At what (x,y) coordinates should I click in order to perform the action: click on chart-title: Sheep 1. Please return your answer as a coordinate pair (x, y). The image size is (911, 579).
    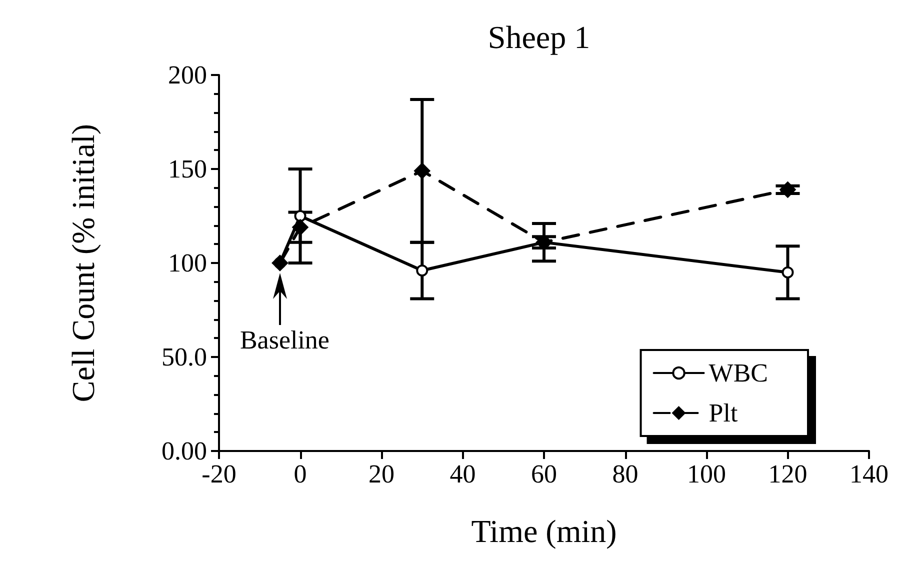
    Looking at the image, I should click on (539, 37).